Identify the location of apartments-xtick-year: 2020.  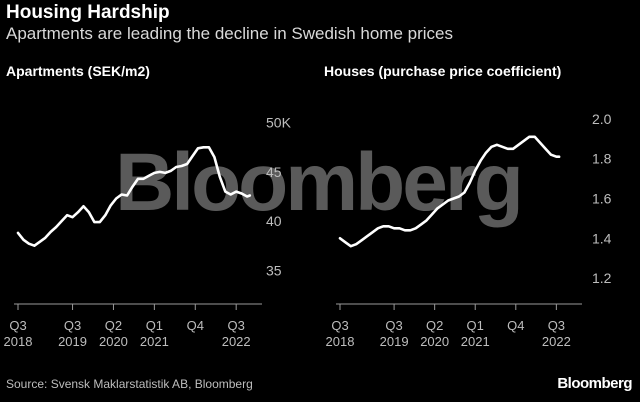
(113, 341).